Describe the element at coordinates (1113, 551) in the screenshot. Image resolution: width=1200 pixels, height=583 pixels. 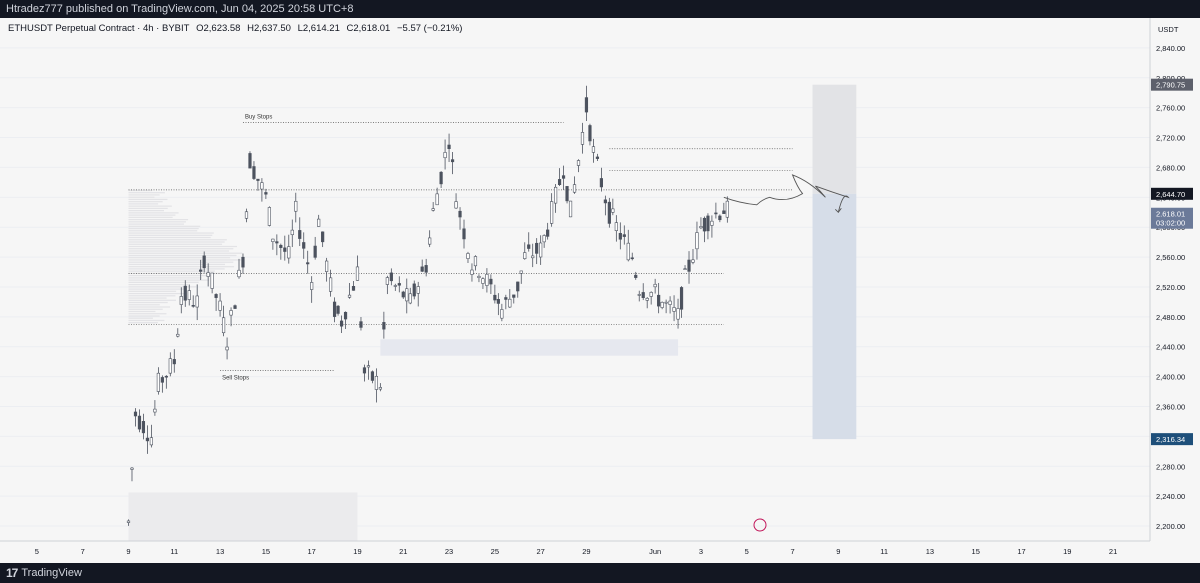
I see `time-tick-label: 21` at that location.